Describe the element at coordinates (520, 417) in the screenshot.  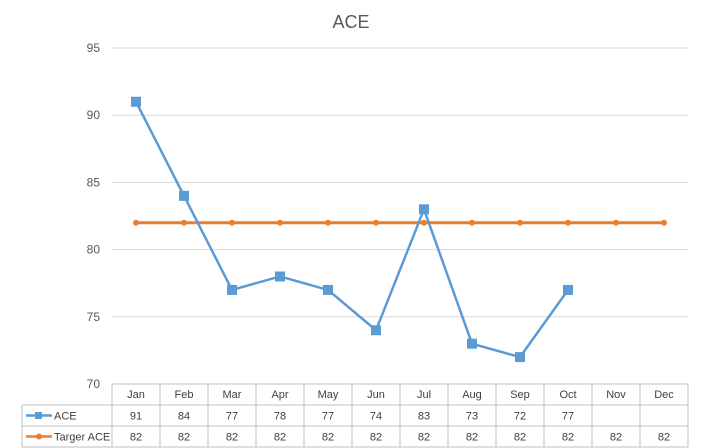
I see `data-table-value: 72` at that location.